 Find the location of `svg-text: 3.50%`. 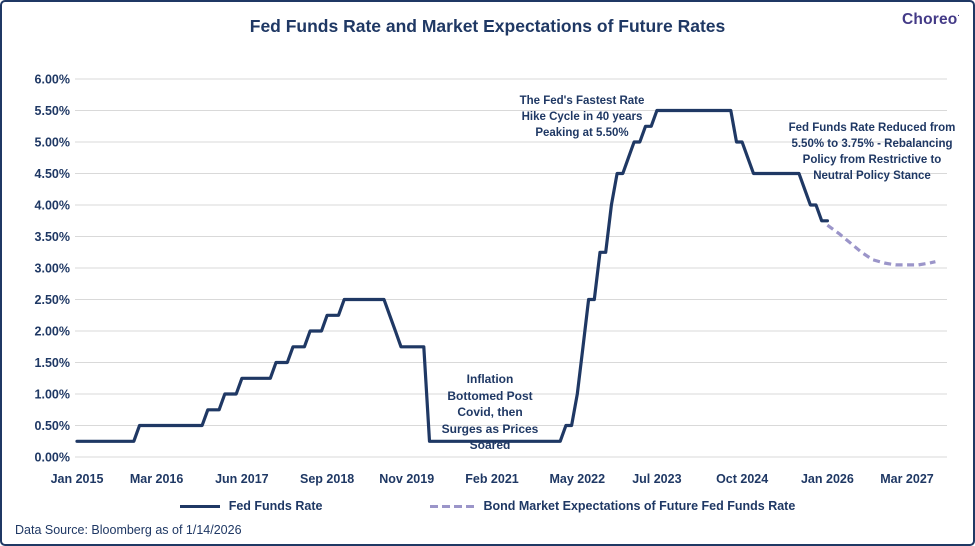

svg-text: 3.50% is located at coordinates (52, 237).